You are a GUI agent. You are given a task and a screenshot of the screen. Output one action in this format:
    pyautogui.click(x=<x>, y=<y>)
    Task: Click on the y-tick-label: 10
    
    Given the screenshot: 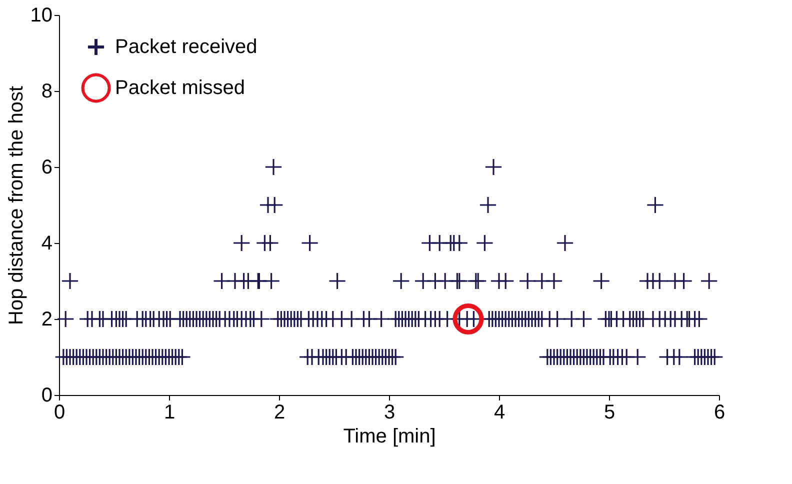 What is the action you would take?
    pyautogui.click(x=41, y=15)
    